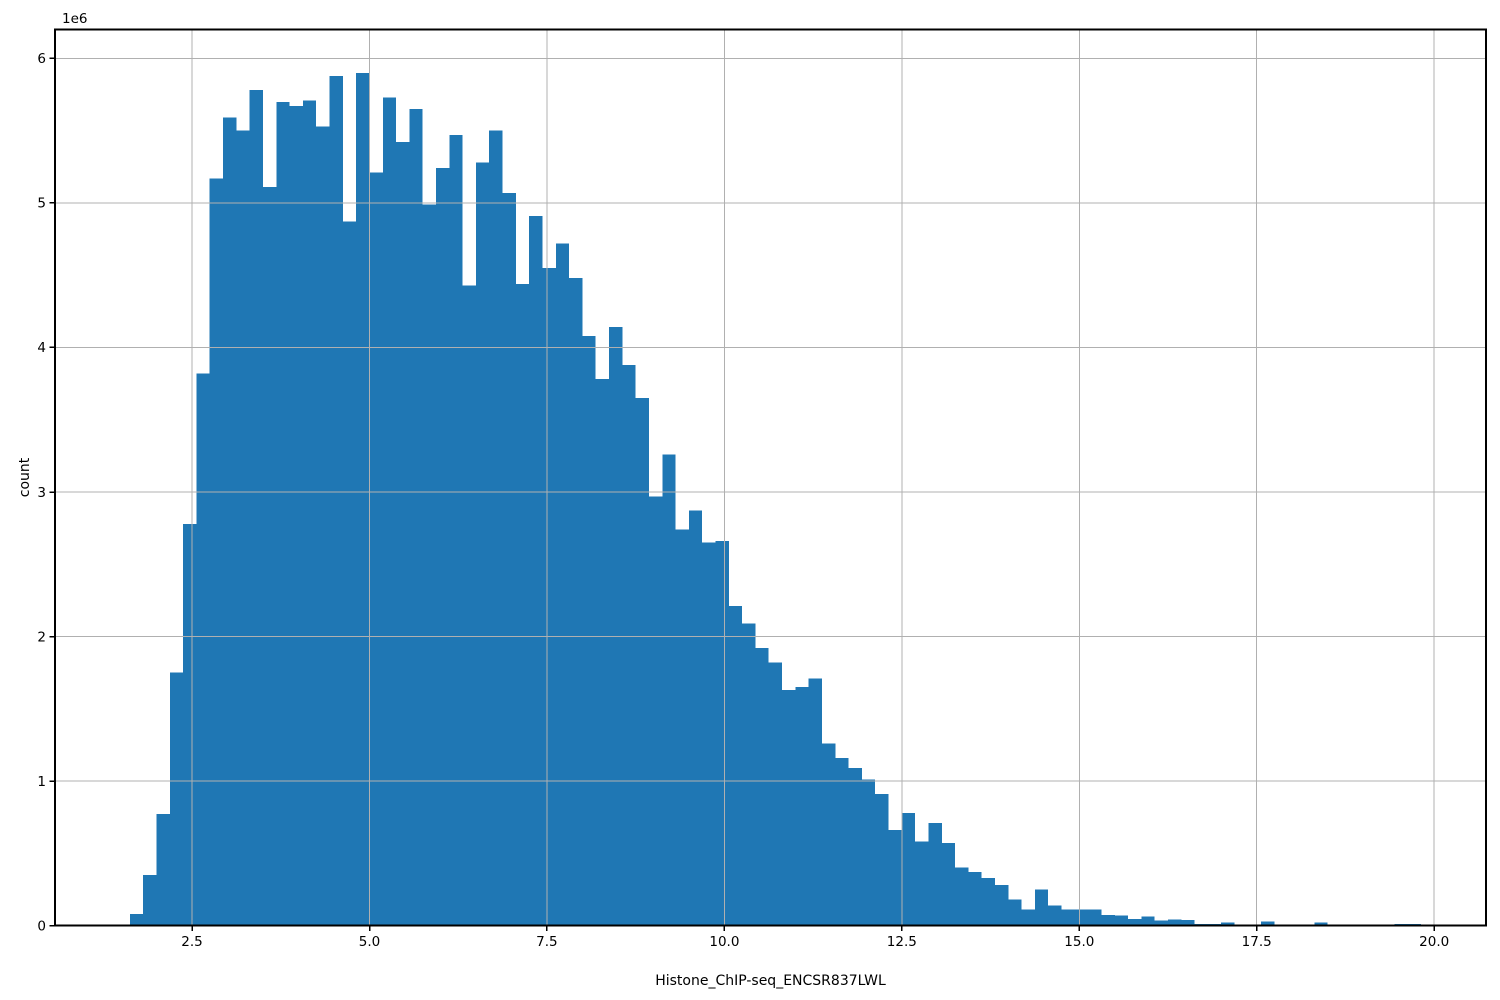  I want to click on y-axis-label: count, so click(25, 477).